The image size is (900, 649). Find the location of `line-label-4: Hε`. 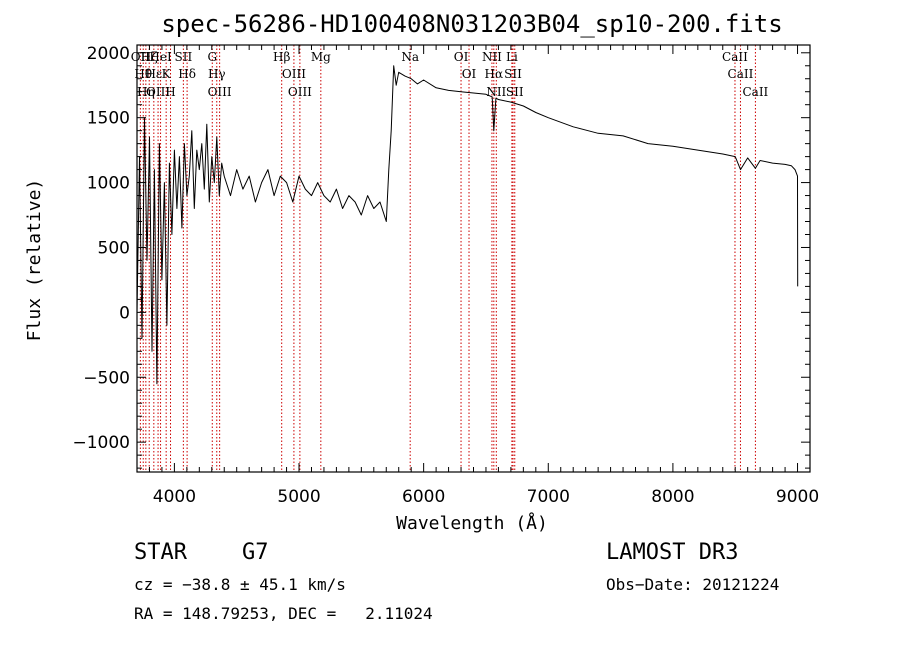

line-label-4: Hε is located at coordinates (153, 74).